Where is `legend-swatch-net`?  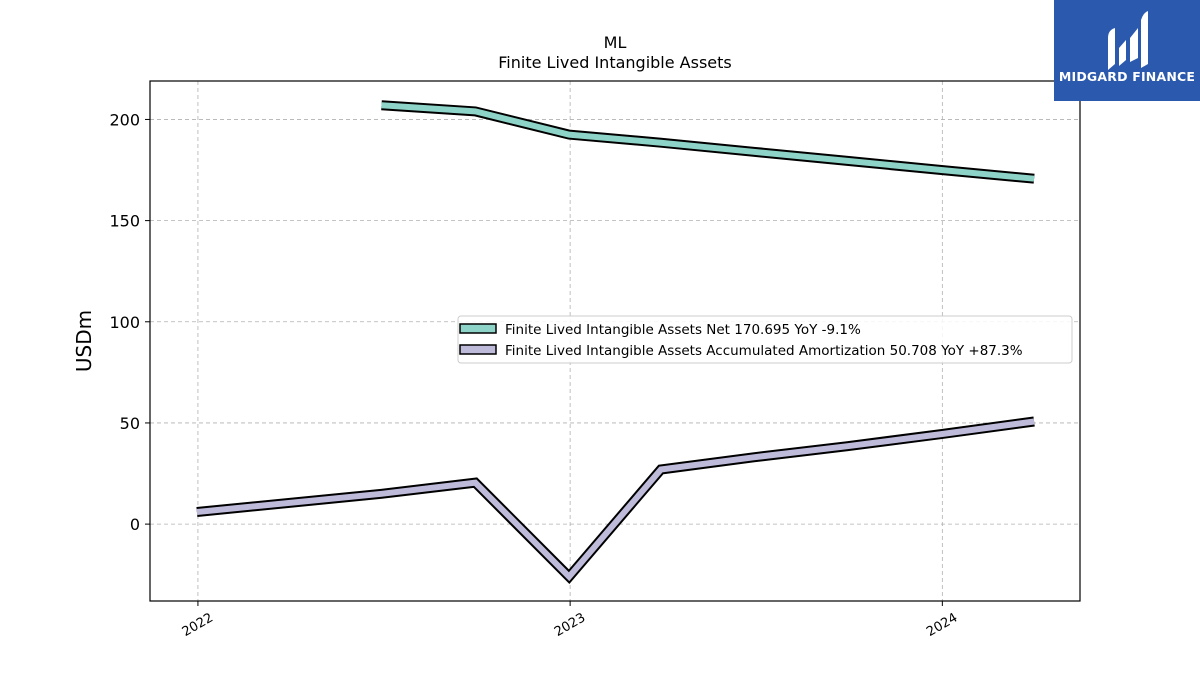
legend-swatch-net is located at coordinates (478, 328).